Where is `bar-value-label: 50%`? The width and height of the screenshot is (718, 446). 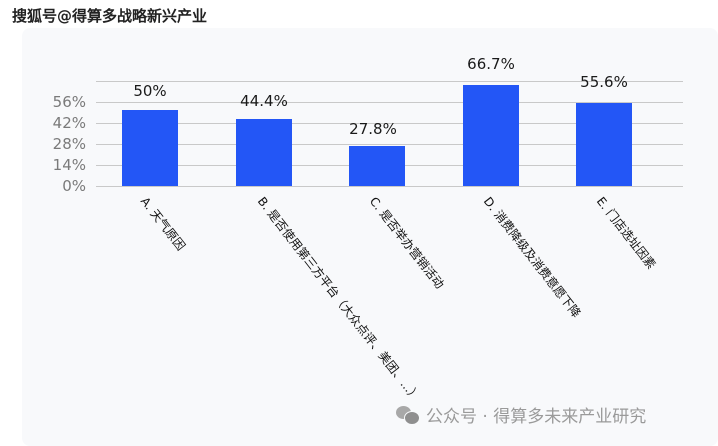 bar-value-label: 50% is located at coordinates (150, 91).